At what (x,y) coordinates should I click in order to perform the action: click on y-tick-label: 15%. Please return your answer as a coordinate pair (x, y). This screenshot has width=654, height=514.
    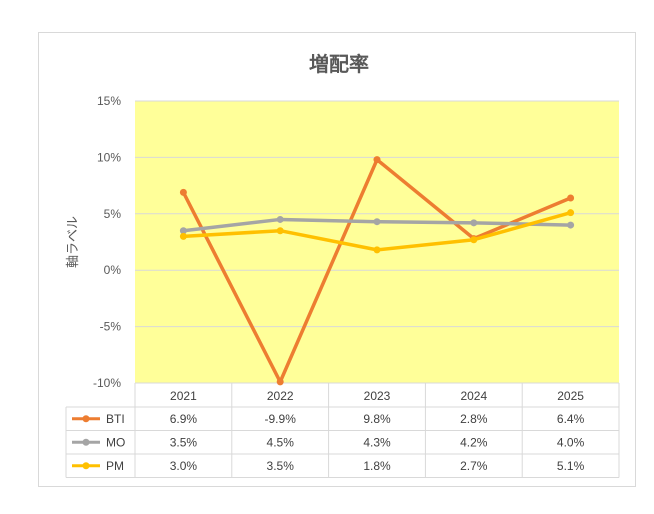
    Looking at the image, I should click on (109, 101).